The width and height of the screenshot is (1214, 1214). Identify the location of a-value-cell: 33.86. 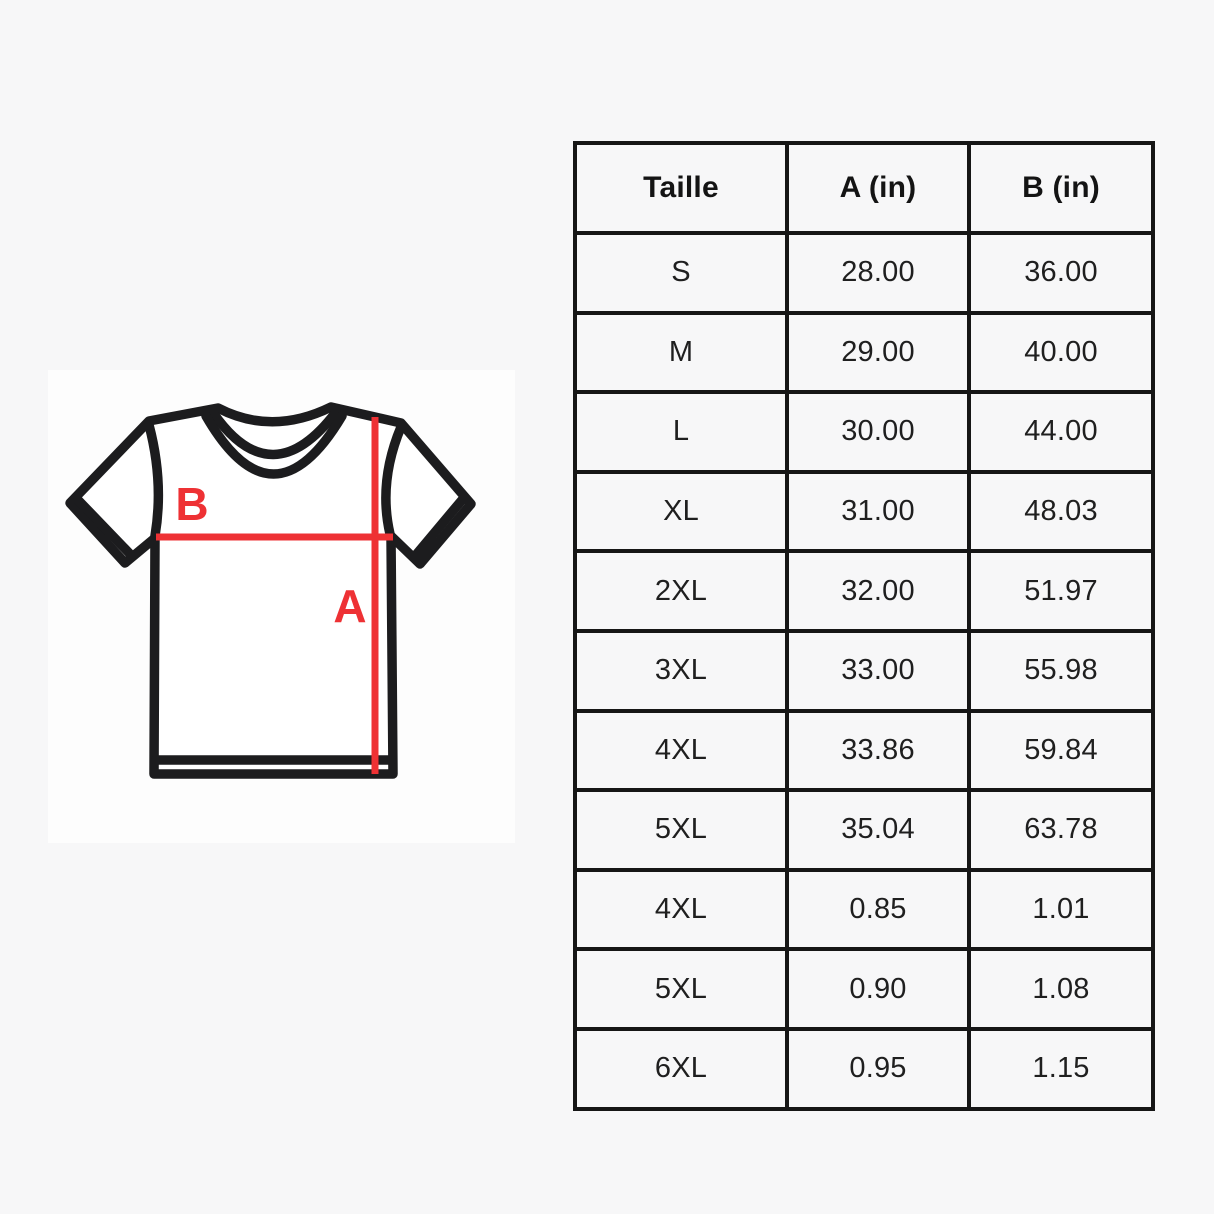
(878, 750).